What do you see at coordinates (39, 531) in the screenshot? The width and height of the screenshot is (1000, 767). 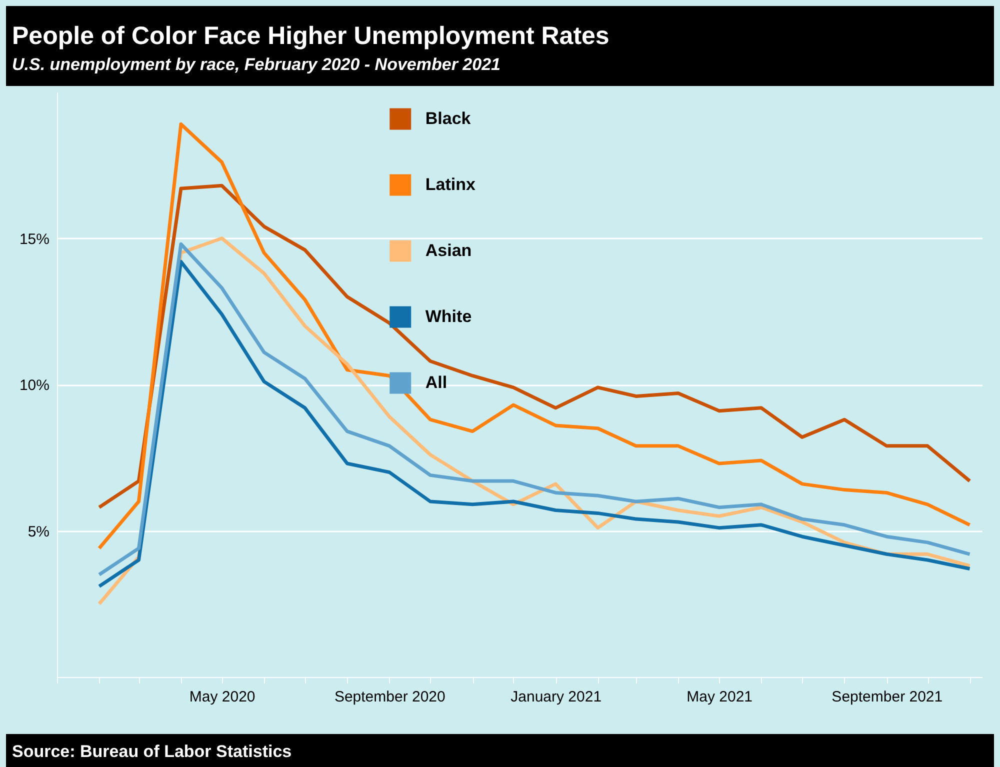 I see `y-tick-label: 5%` at bounding box center [39, 531].